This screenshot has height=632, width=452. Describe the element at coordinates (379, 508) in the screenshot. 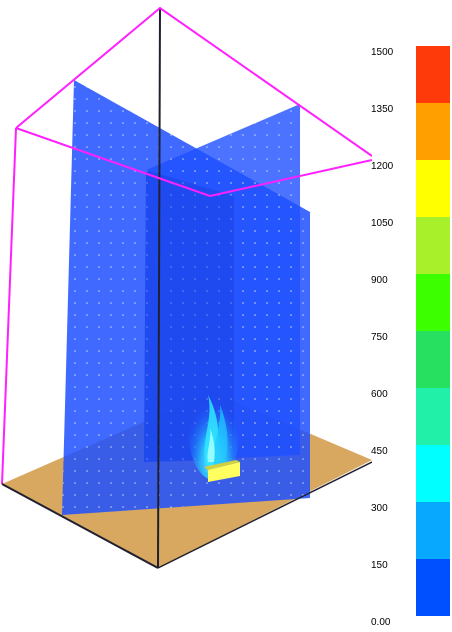

I see `colorbar-tick-label: 300` at that location.